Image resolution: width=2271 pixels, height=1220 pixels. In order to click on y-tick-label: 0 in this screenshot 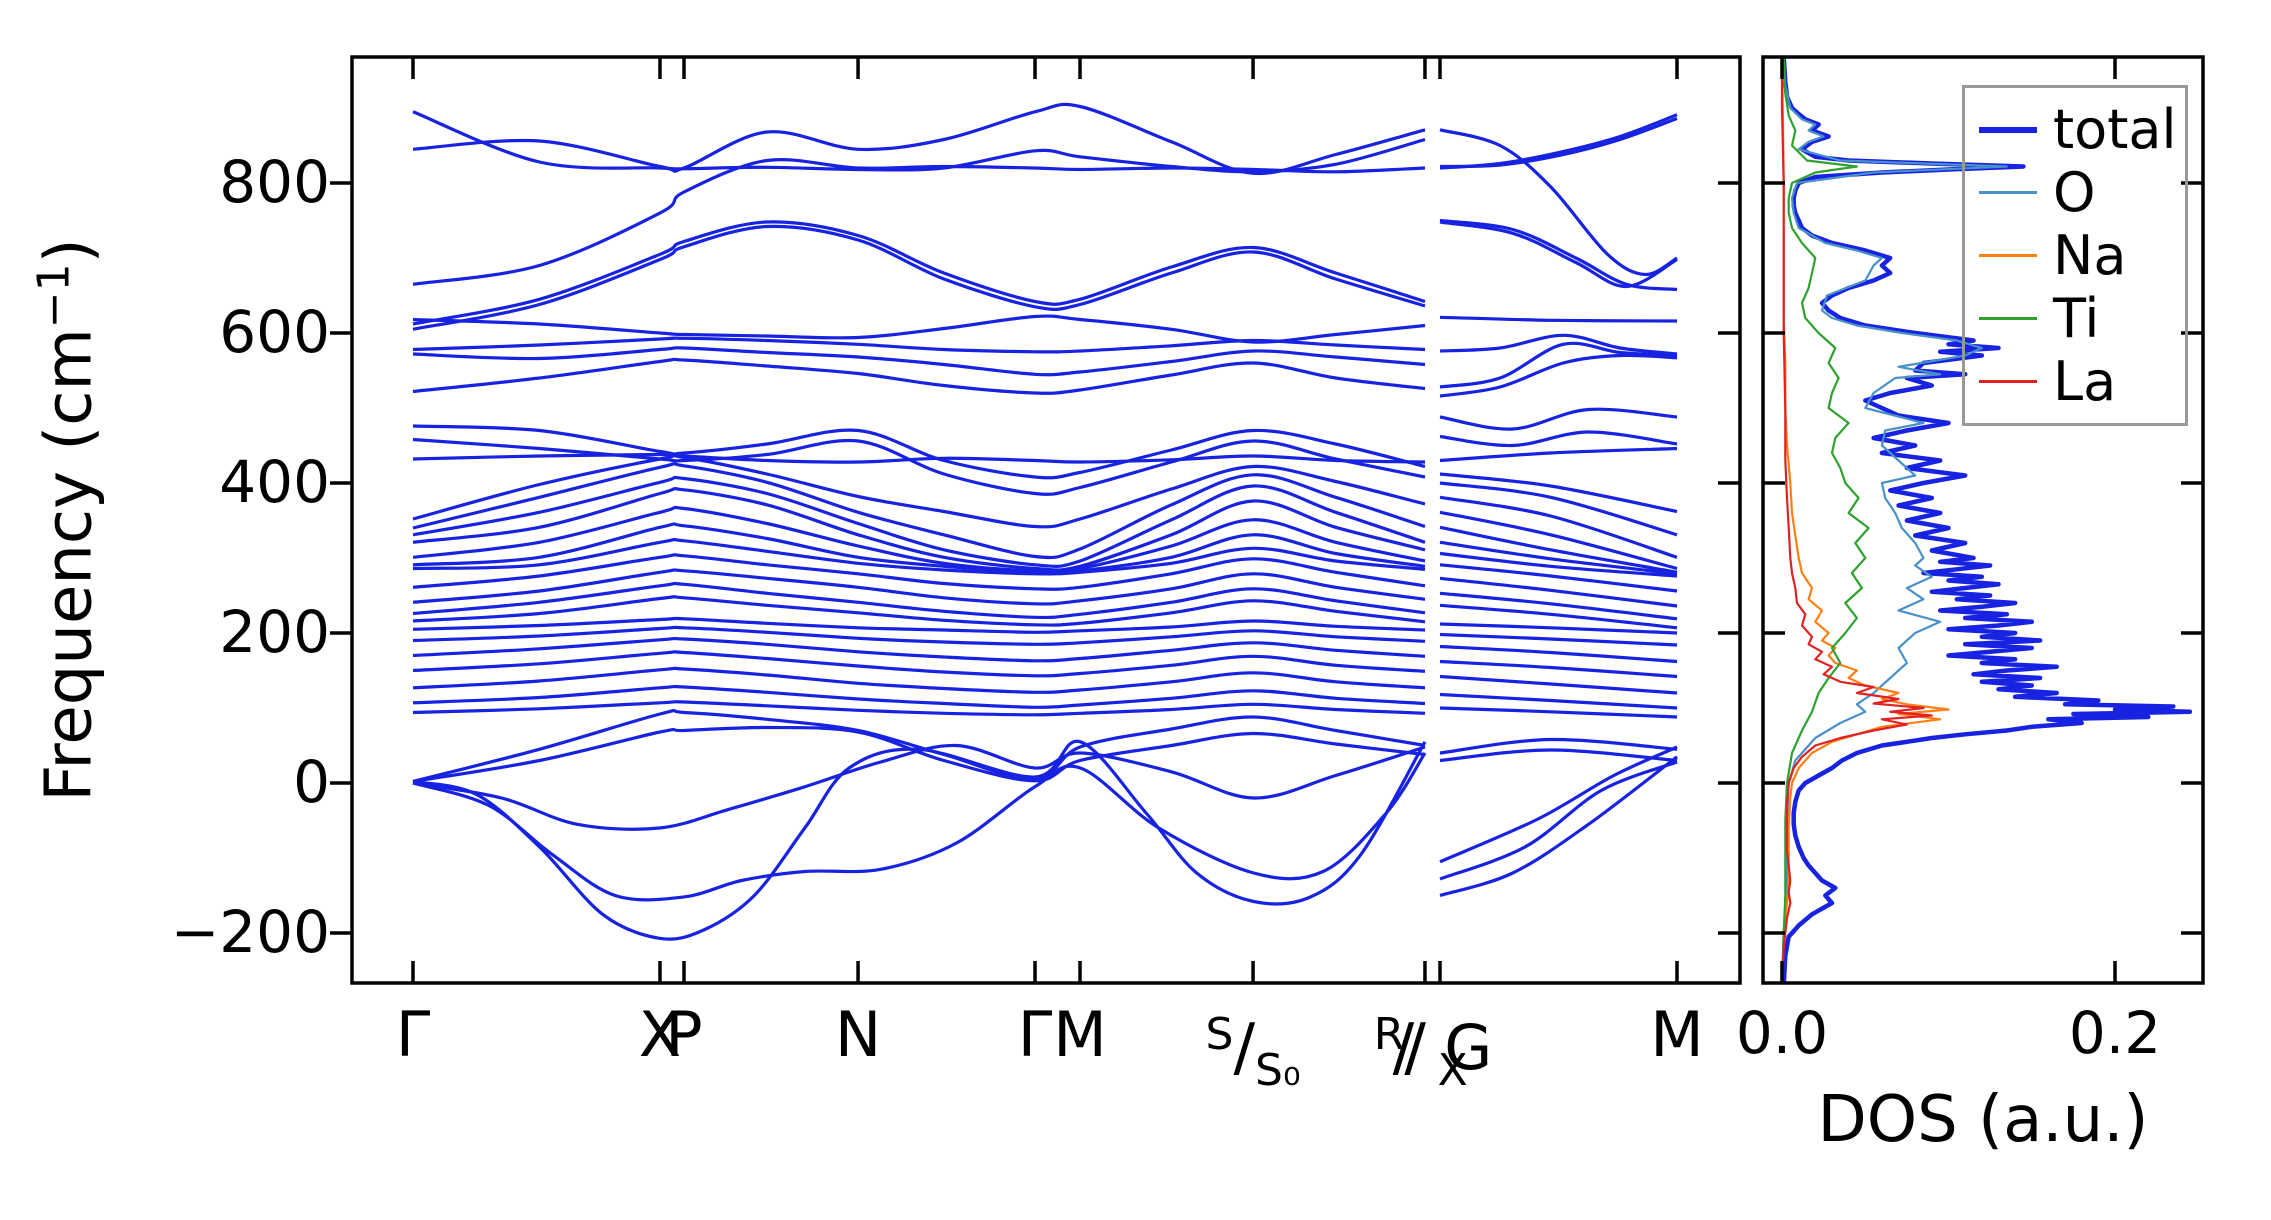, I will do `click(311, 781)`.